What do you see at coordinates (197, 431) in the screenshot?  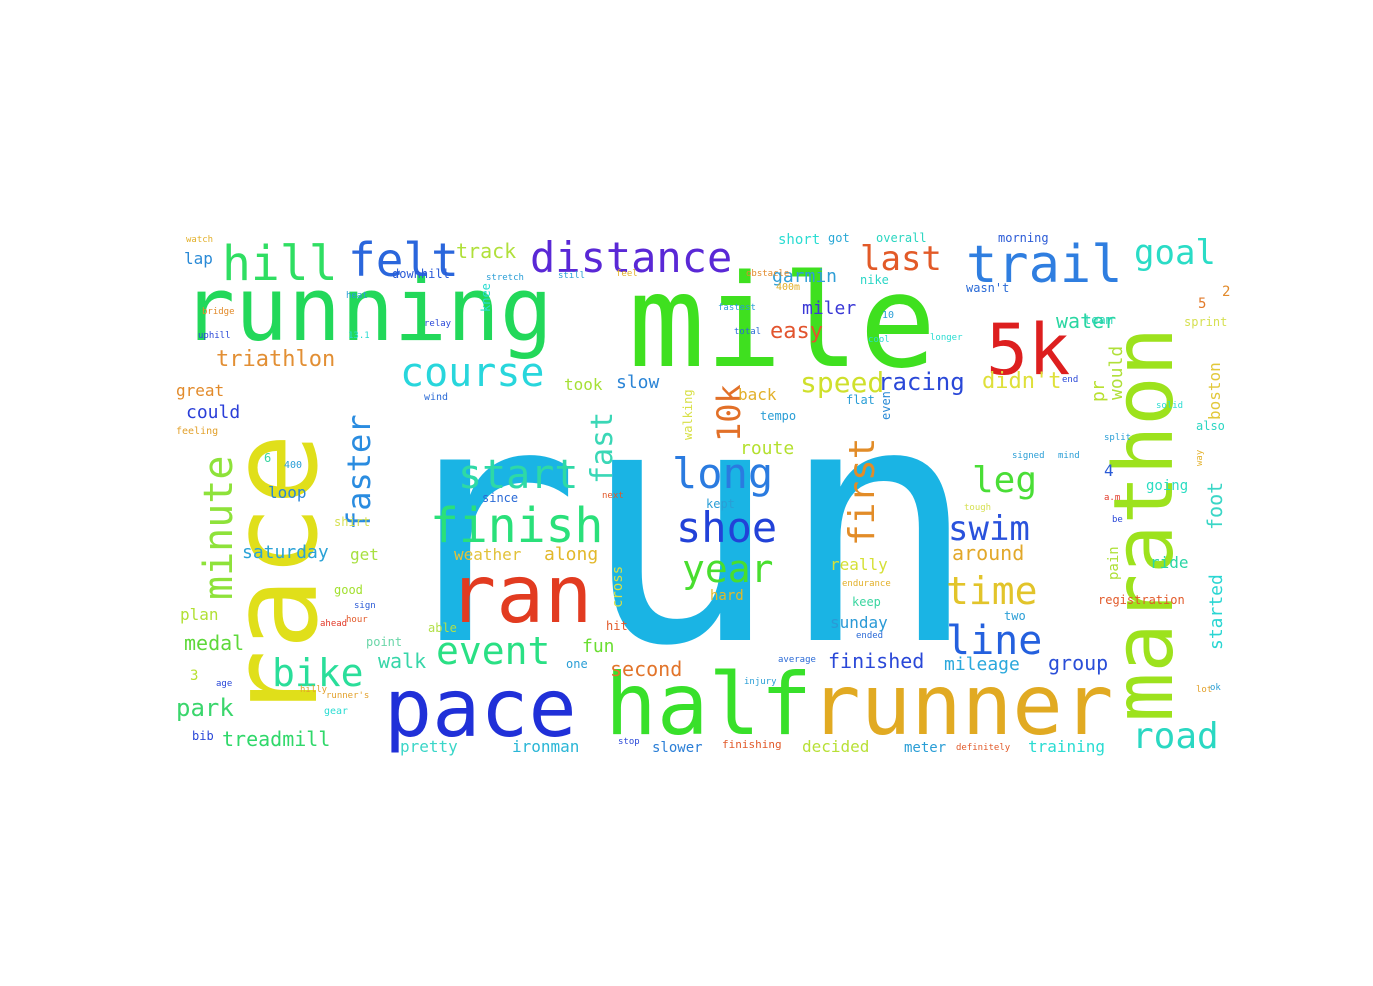 I see `word-feeling: feeling` at bounding box center [197, 431].